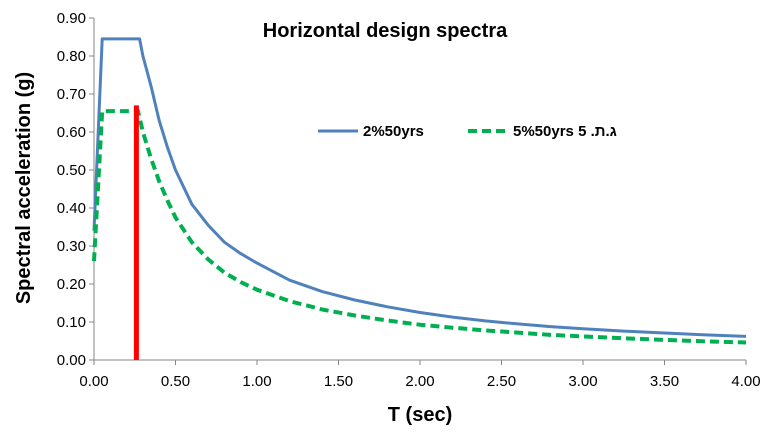 This screenshot has height=436, width=769. Describe the element at coordinates (501, 381) in the screenshot. I see `x-tick-label: 2.50` at that location.